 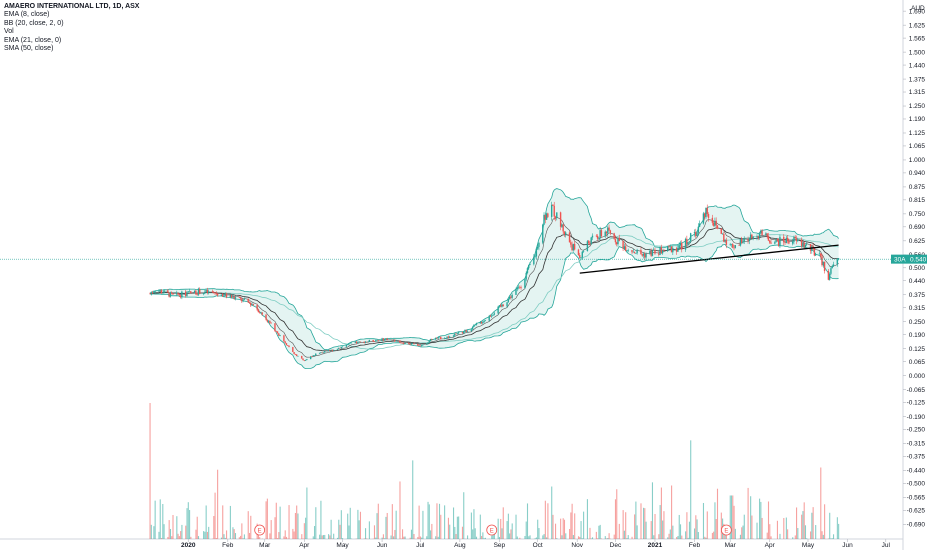 I want to click on time-tick-label: Jul, so click(x=420, y=545).